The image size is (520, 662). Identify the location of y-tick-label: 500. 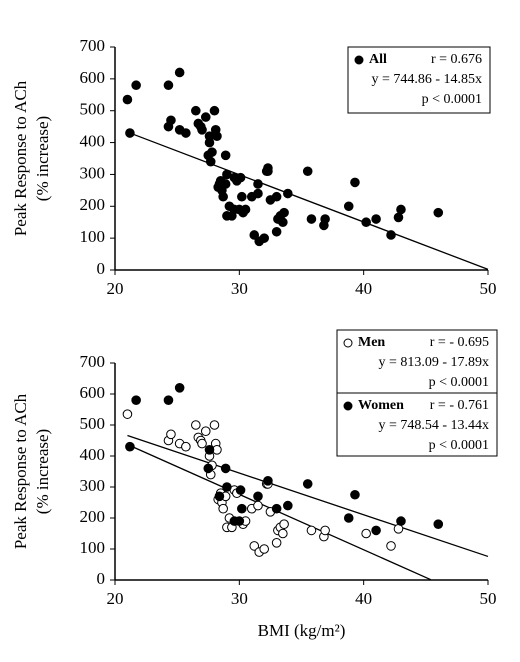
(93, 423).